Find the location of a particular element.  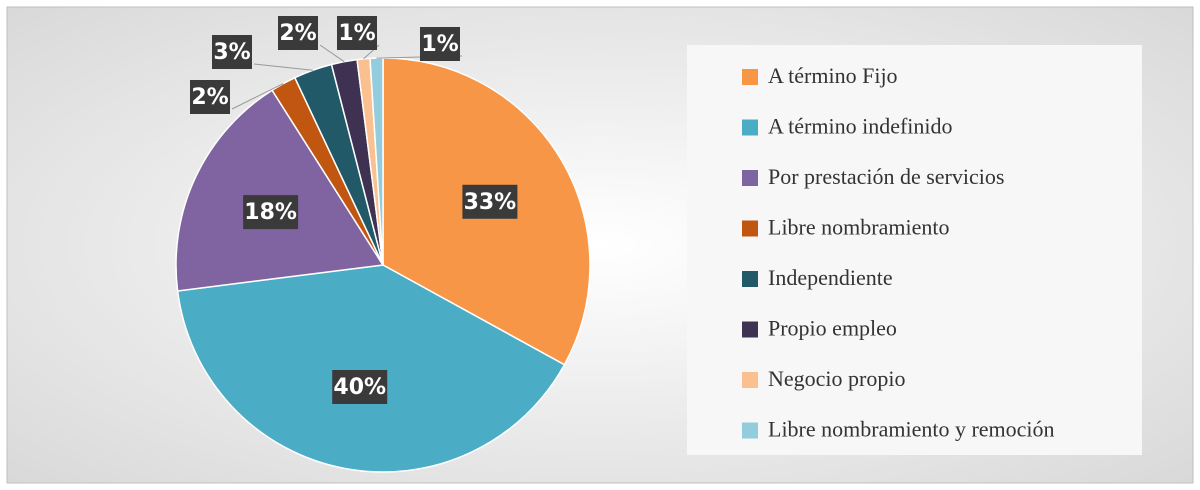

legend-label: A término Fijo is located at coordinates (833, 75).